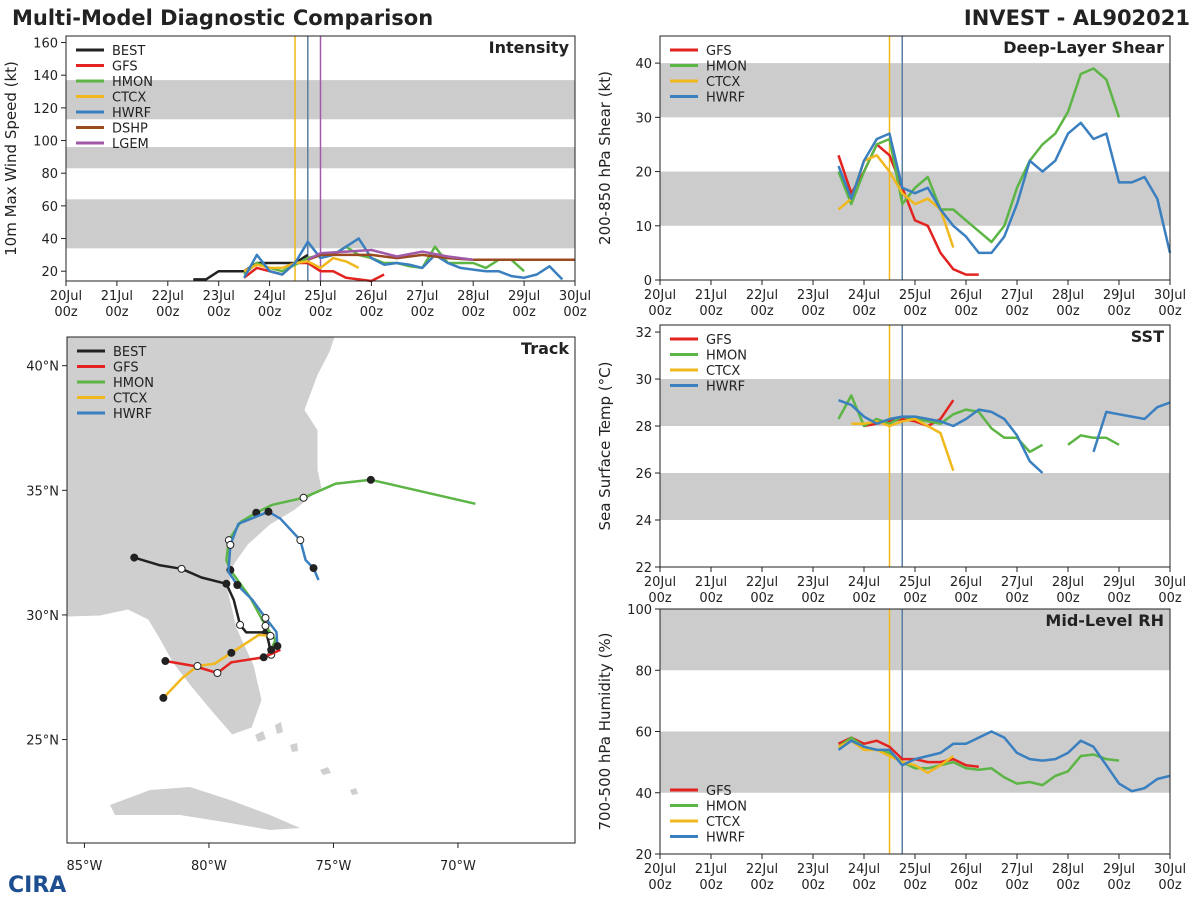 The height and width of the screenshot is (900, 1200). What do you see at coordinates (643, 671) in the screenshot?
I see `y-tick-label: 80` at bounding box center [643, 671].